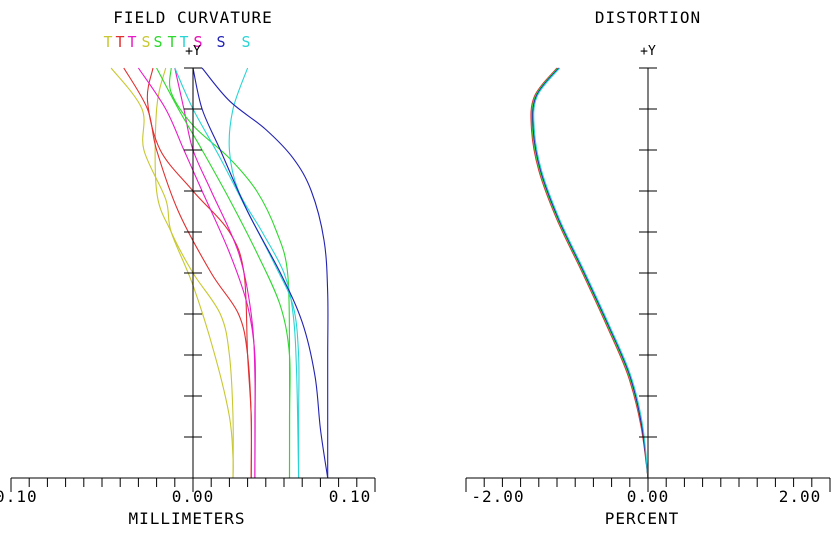 The width and height of the screenshot is (840, 534). Describe the element at coordinates (350, 496) in the screenshot. I see `field-curvature-x-tick-right: 0.10` at that location.